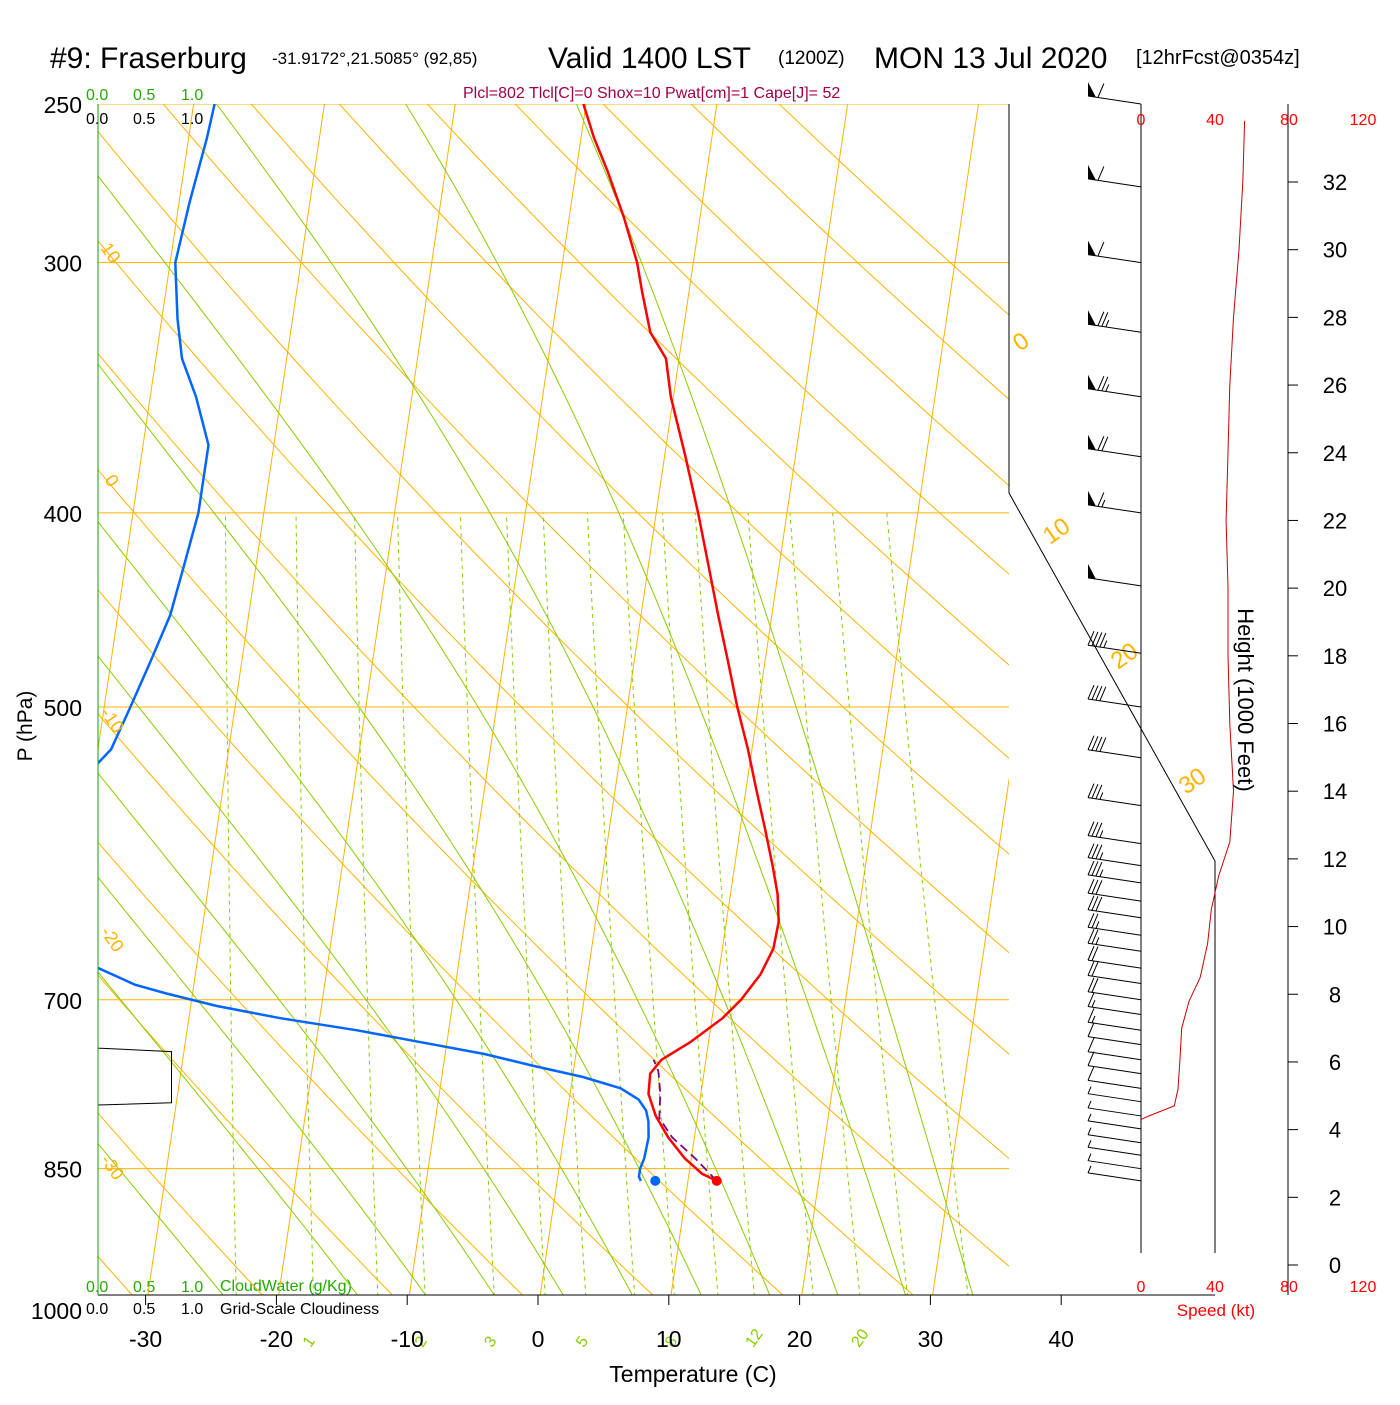  I want to click on cwb-scale-1: 1.0, so click(192, 1287).